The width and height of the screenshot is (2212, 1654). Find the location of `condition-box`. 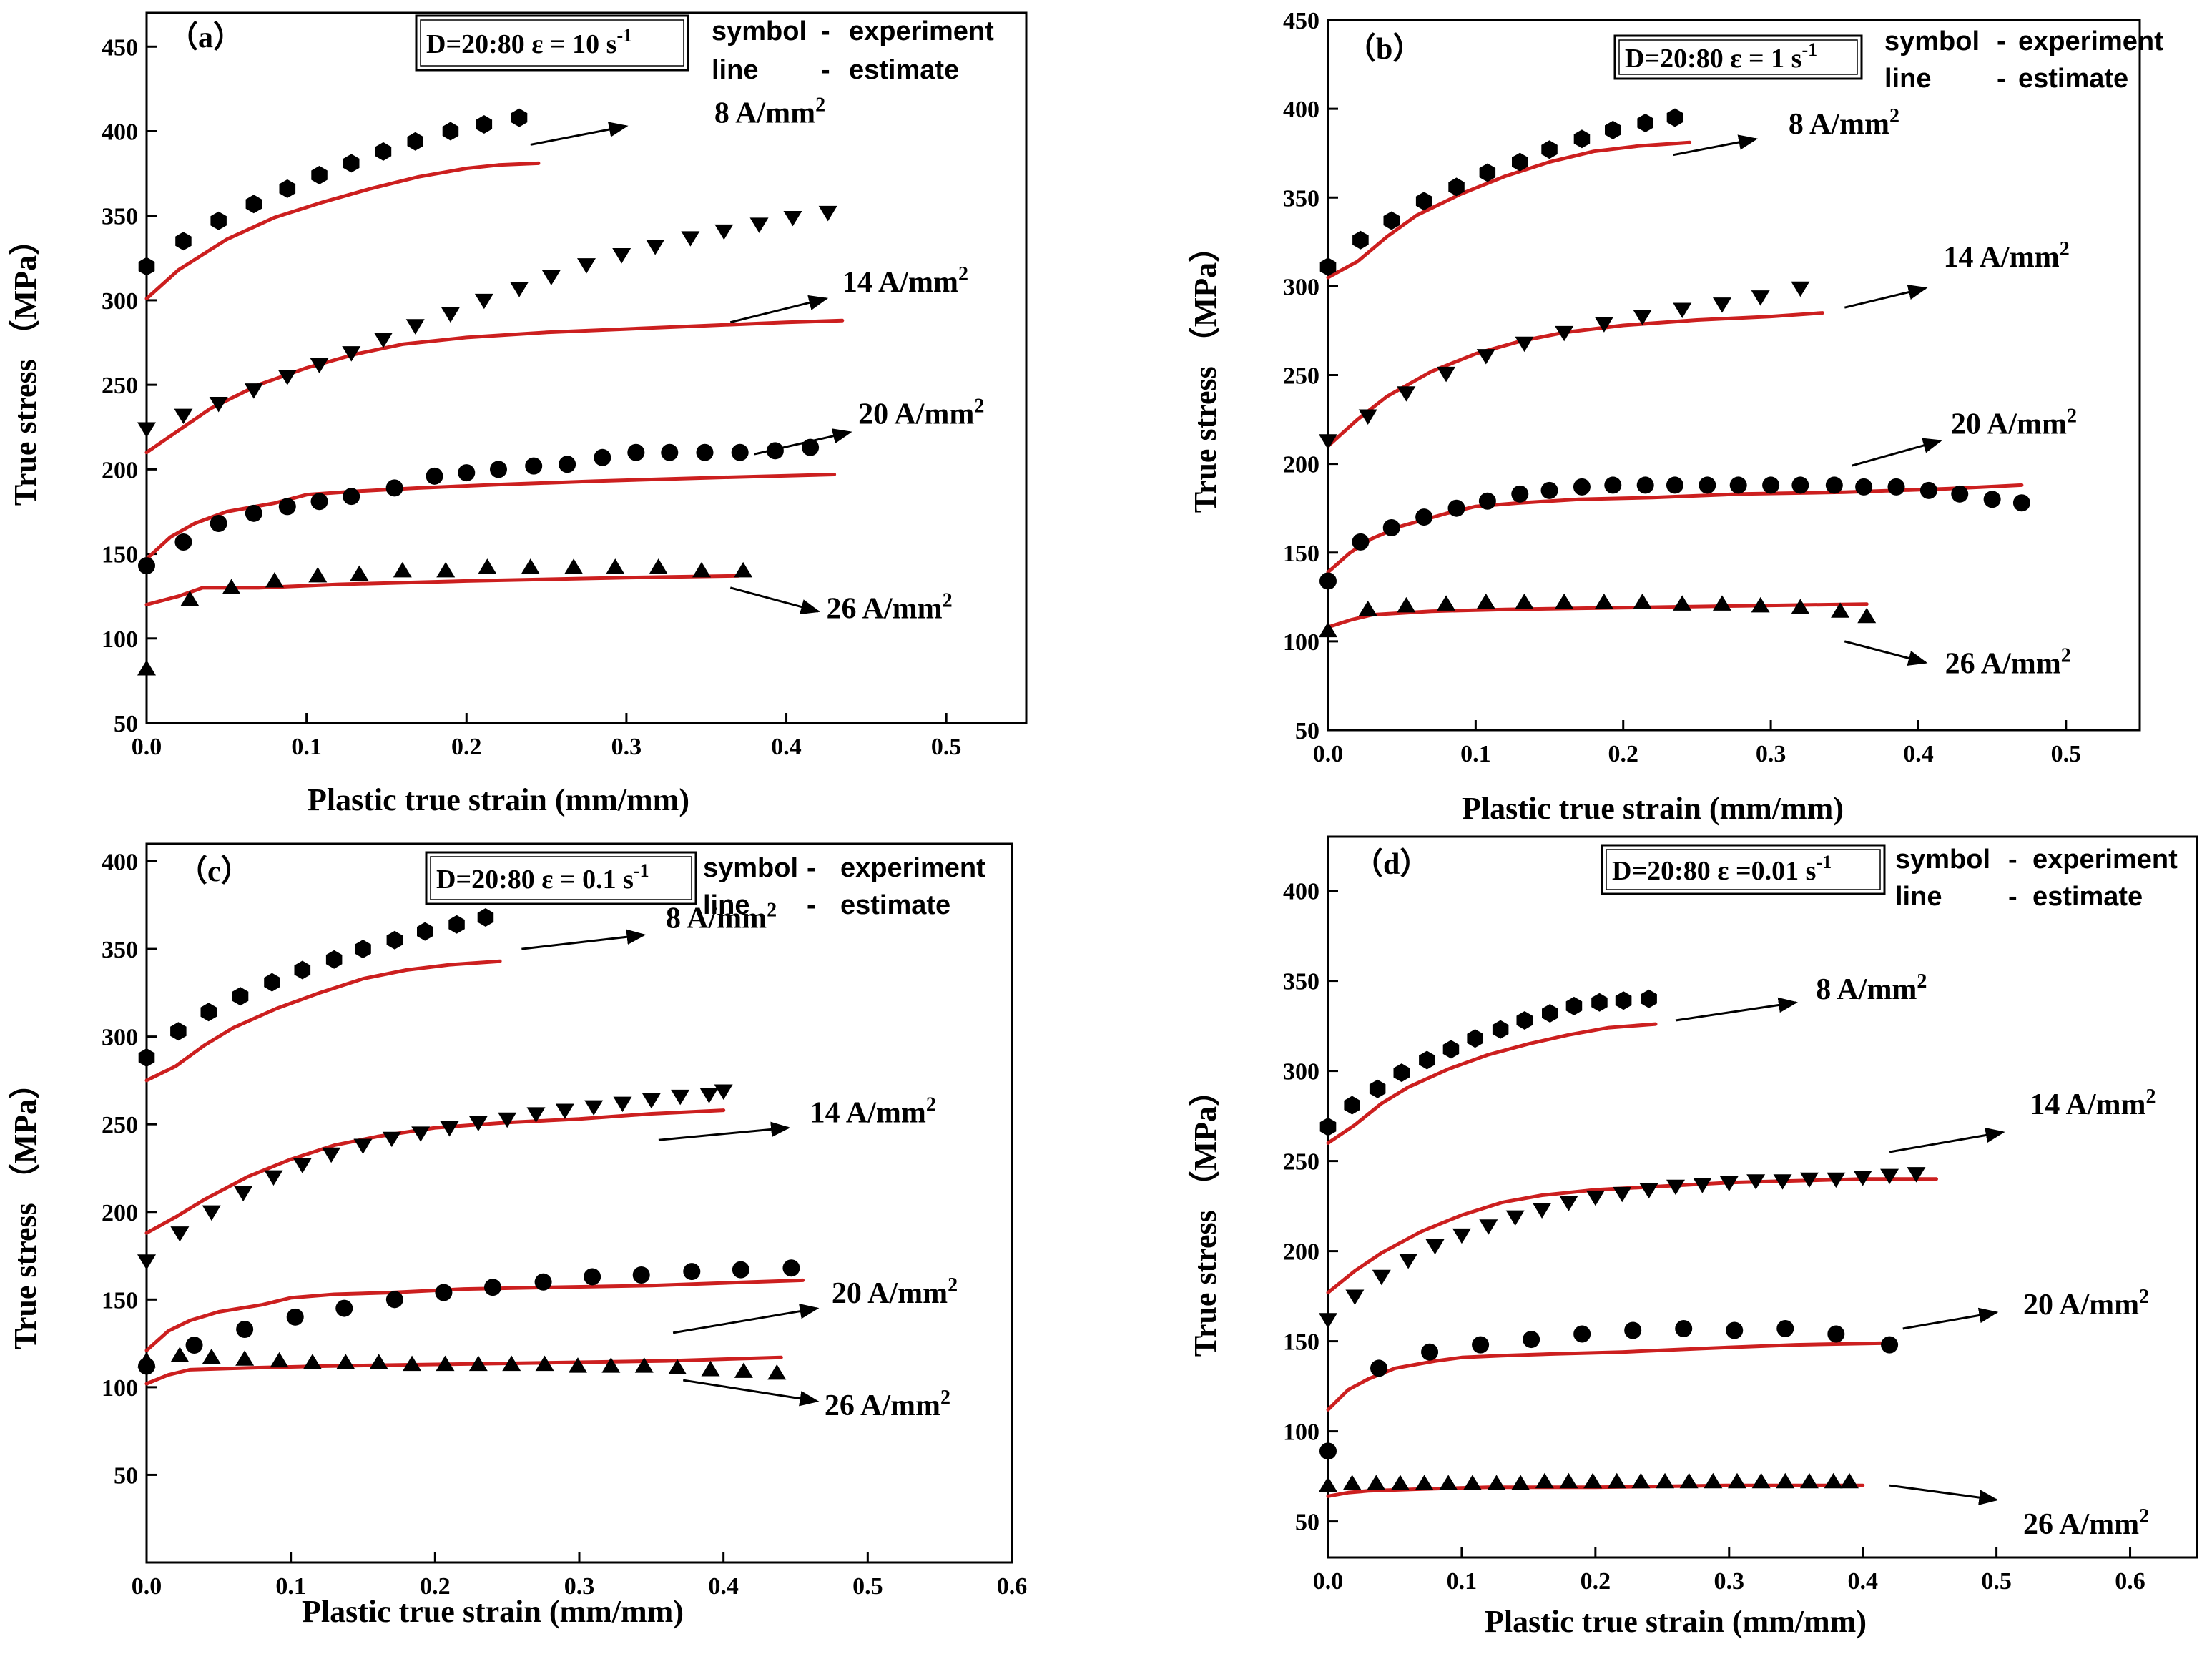

condition-box is located at coordinates (1738, 57).